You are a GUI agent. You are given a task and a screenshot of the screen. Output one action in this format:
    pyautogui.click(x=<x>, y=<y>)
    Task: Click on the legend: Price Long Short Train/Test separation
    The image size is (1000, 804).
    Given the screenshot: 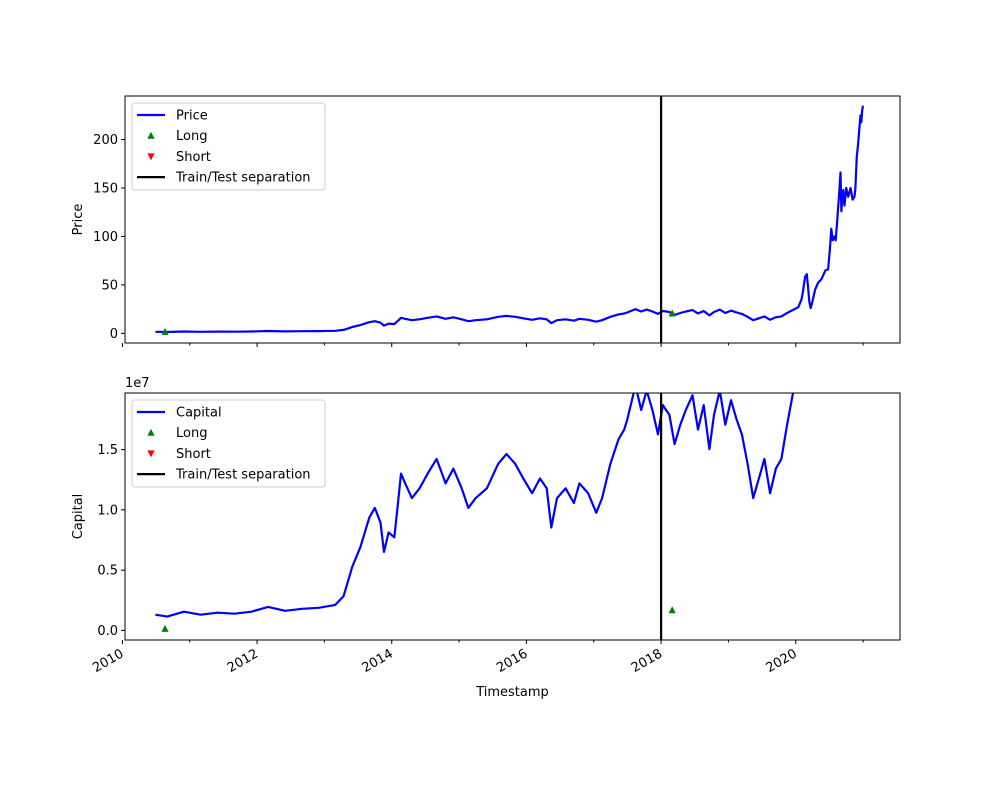 What is the action you would take?
    pyautogui.click(x=228, y=146)
    